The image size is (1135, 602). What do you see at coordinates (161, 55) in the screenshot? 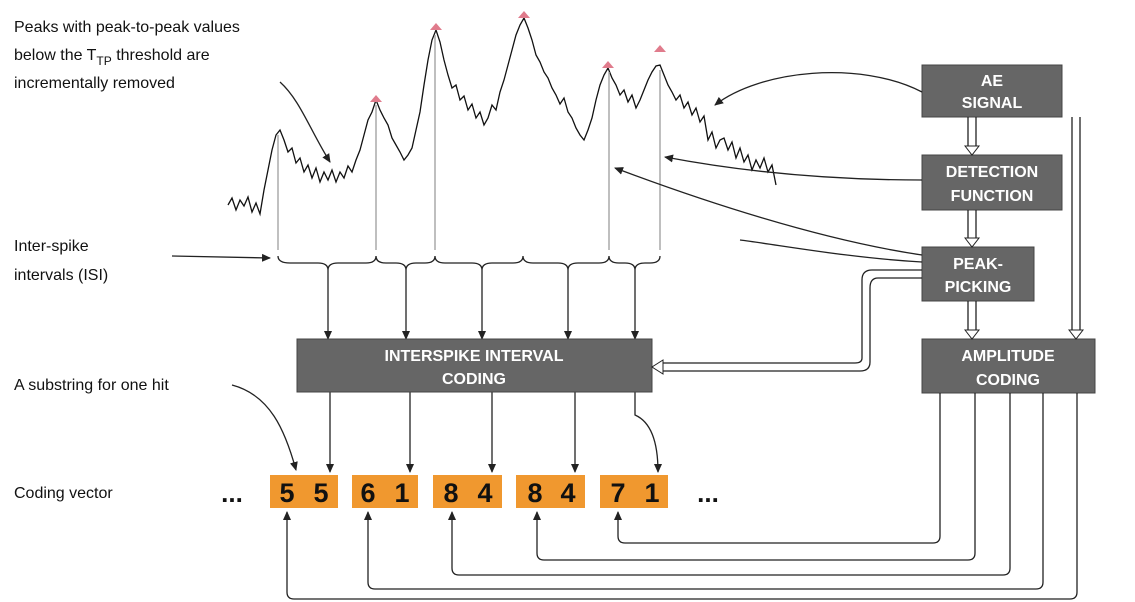
I see `peaks-note-part: threshold are` at bounding box center [161, 55].